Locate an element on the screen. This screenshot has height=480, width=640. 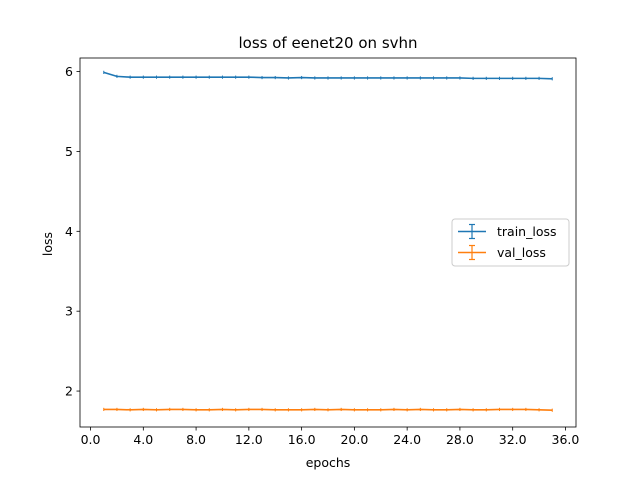
chart-title: loss of eenet20 on svhn is located at coordinates (327, 43).